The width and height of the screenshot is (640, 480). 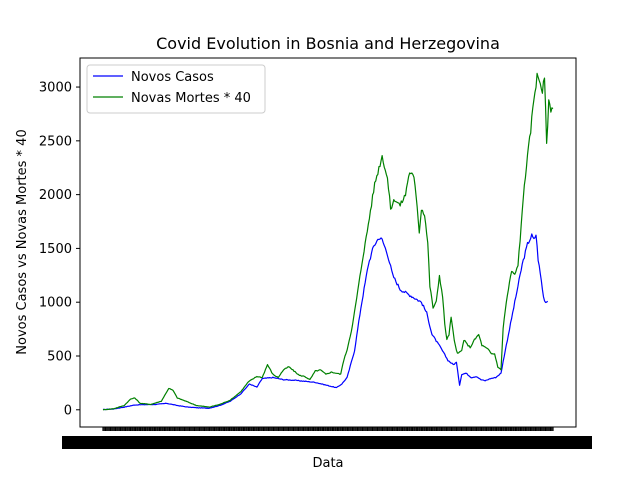 I want to click on y-axis: 0 500 1000 1500 2000 2500 3000, so click(x=59, y=249).